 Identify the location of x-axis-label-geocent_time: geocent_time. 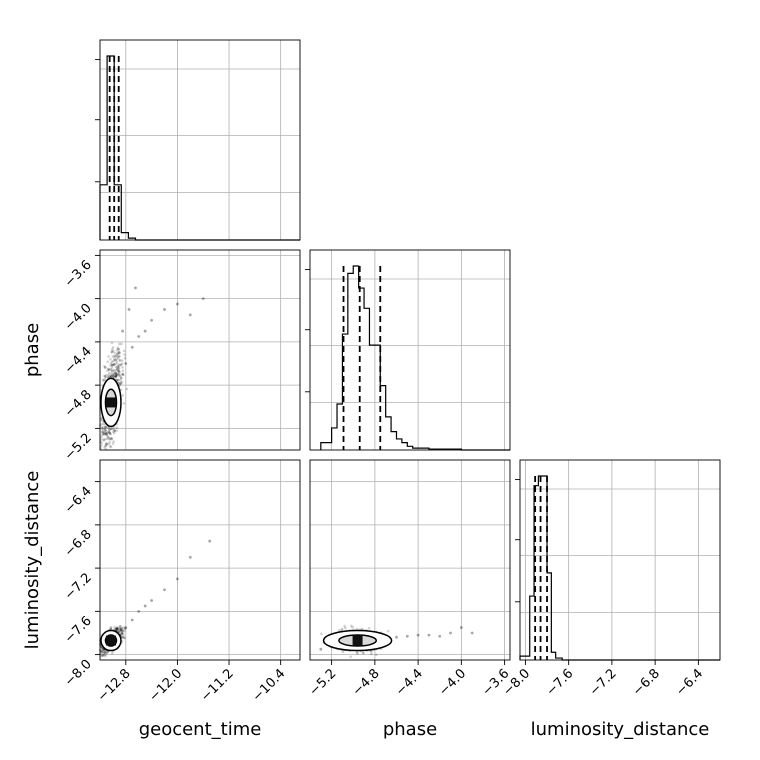
(200, 729).